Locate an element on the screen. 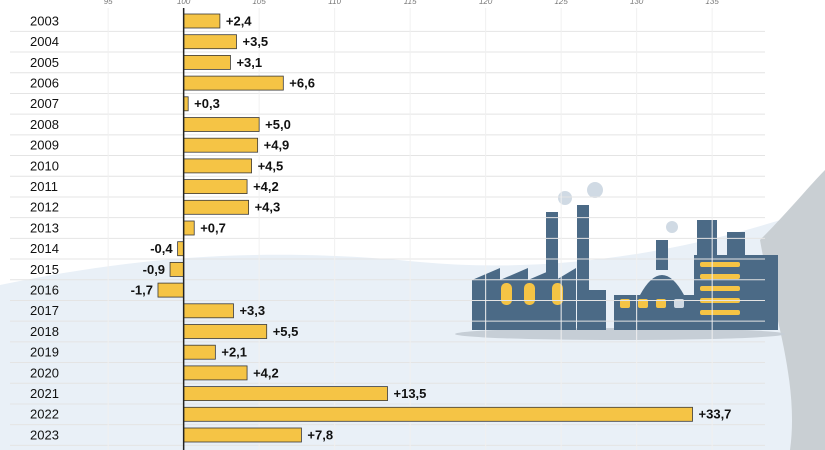  x-tick-label: 135 is located at coordinates (712, 3).